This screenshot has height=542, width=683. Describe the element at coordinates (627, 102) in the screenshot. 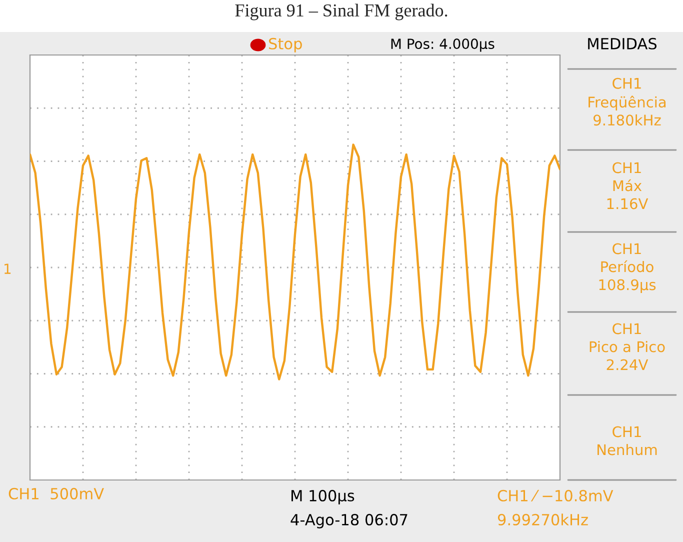

I see `text: CH1 Freqüência 9.180kHz` at that location.